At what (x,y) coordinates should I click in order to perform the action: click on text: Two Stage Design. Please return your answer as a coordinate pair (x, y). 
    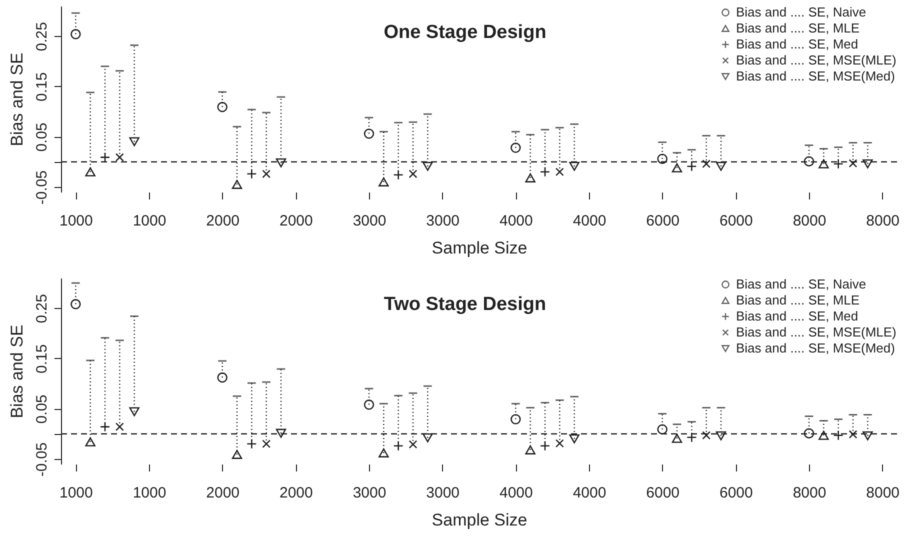
    Looking at the image, I should click on (465, 304).